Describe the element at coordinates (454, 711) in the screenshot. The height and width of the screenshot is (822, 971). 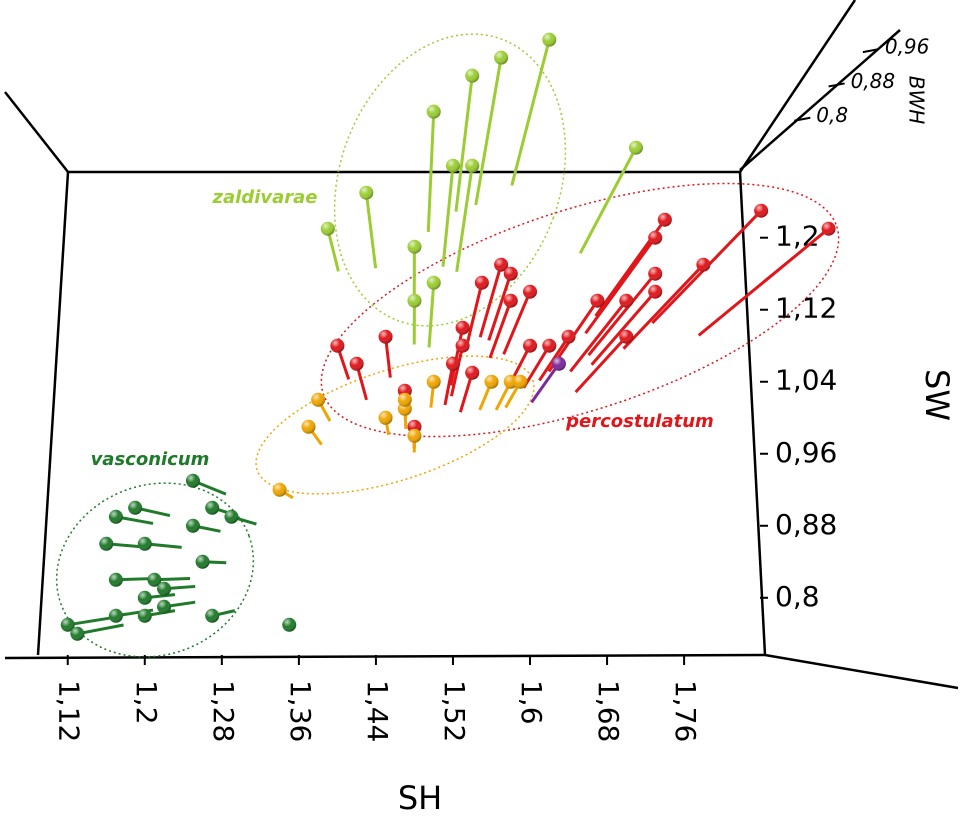
I see `x-tick-label: 1,52` at that location.